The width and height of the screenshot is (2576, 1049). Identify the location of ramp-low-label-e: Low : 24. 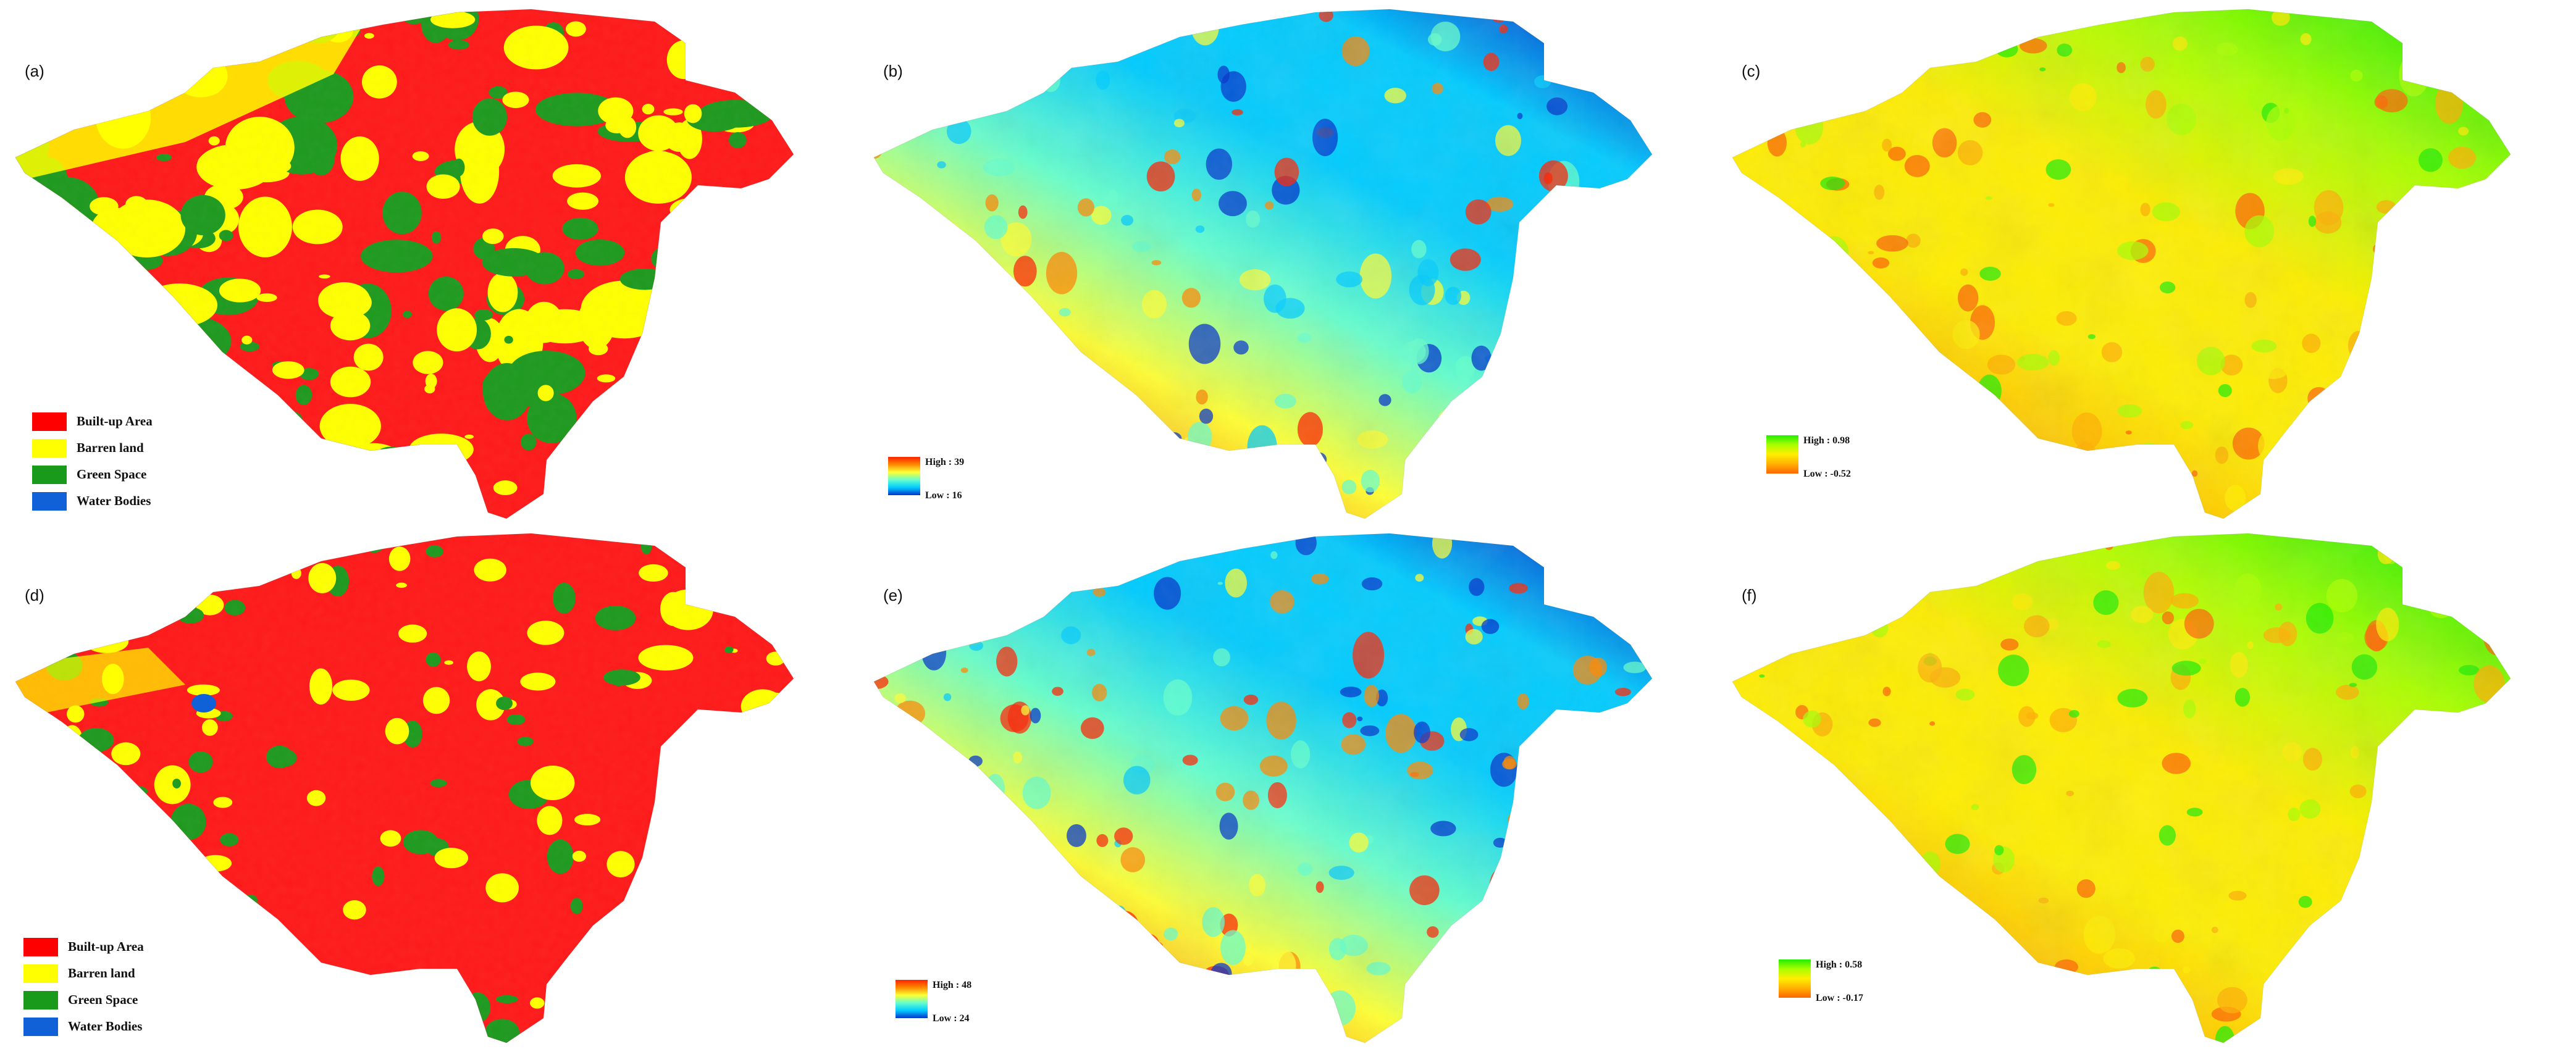
(951, 1018).